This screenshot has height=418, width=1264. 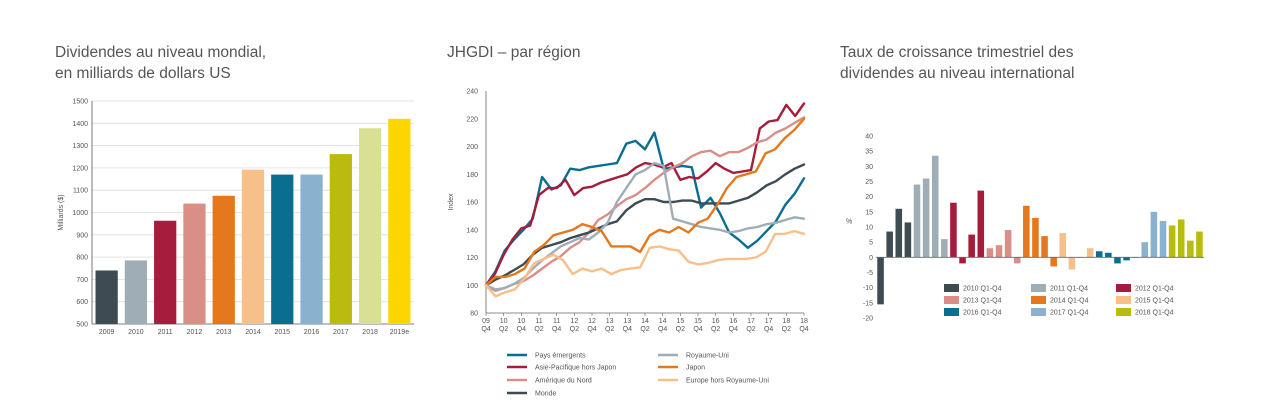 What do you see at coordinates (253, 332) in the screenshot?
I see `x-tick-label: 2014` at bounding box center [253, 332].